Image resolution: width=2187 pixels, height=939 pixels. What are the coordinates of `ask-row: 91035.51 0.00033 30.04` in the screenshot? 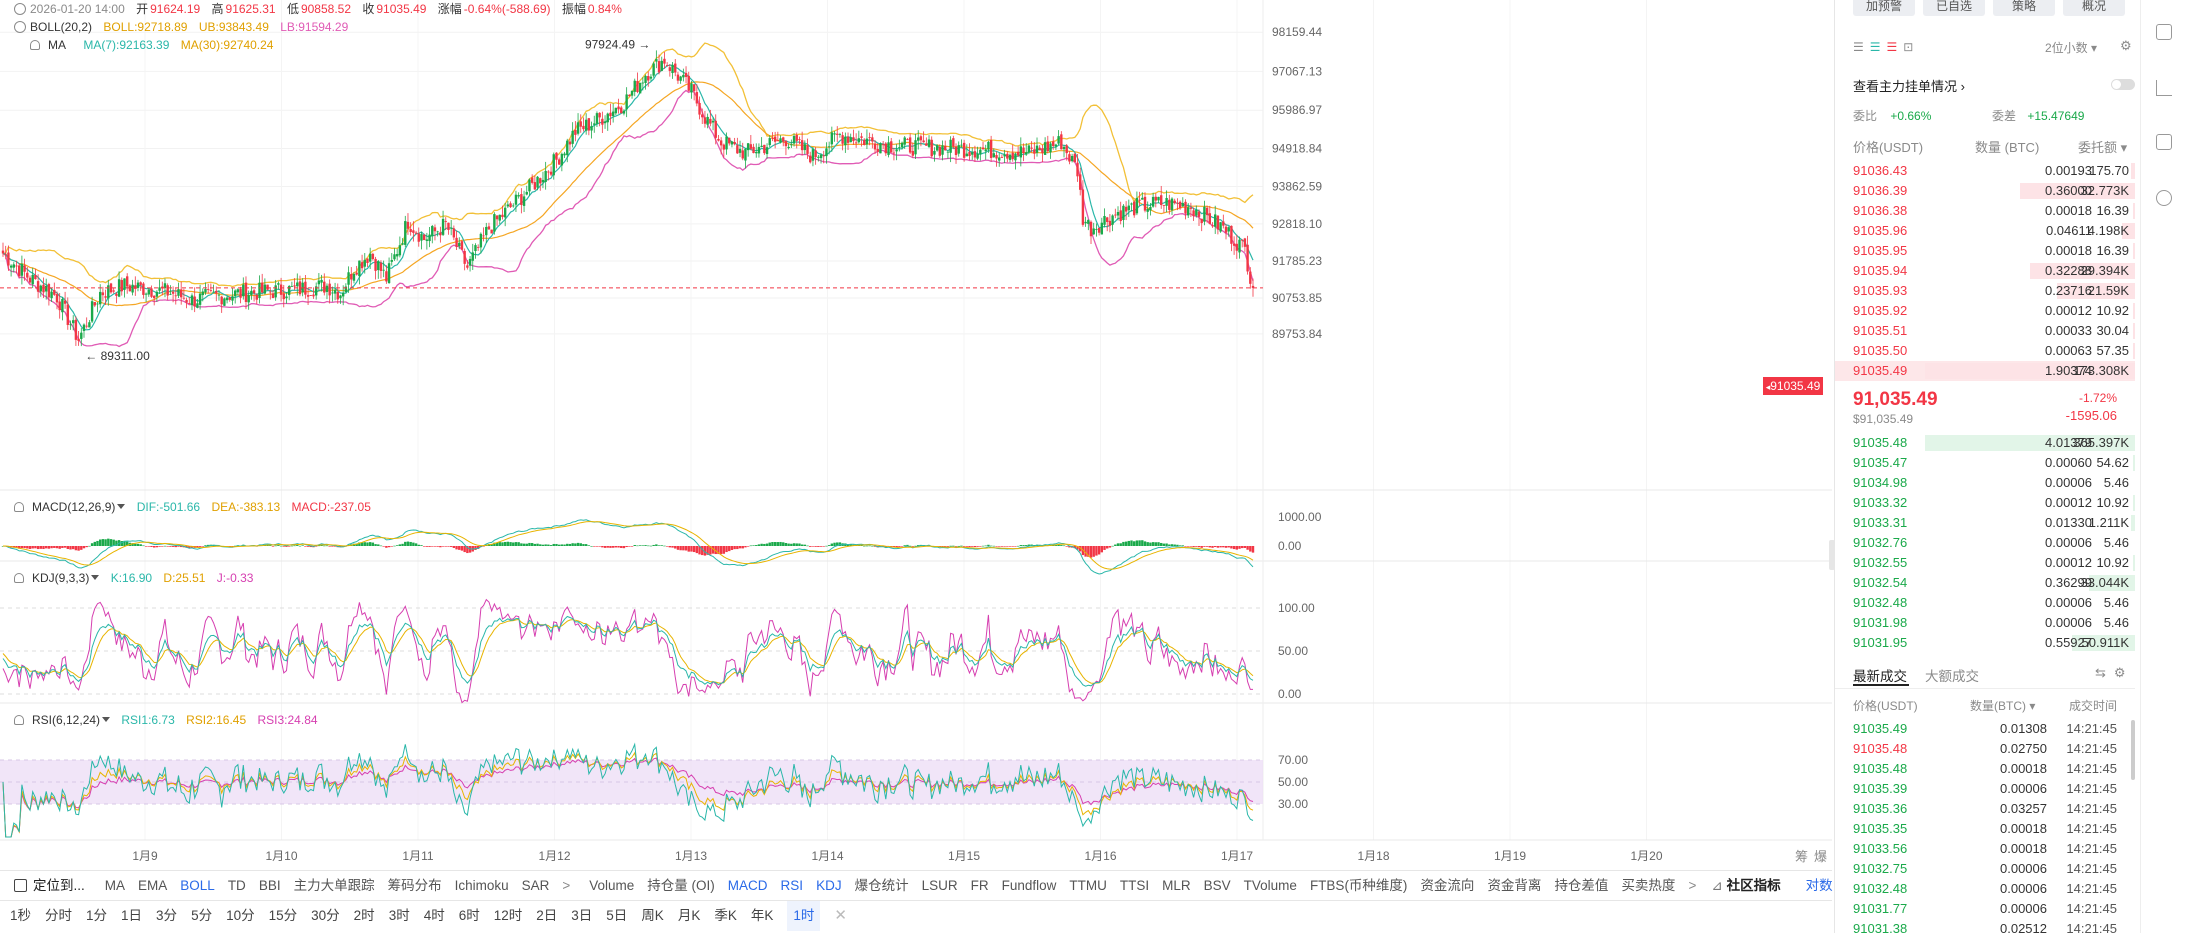 It's located at (1985, 331).